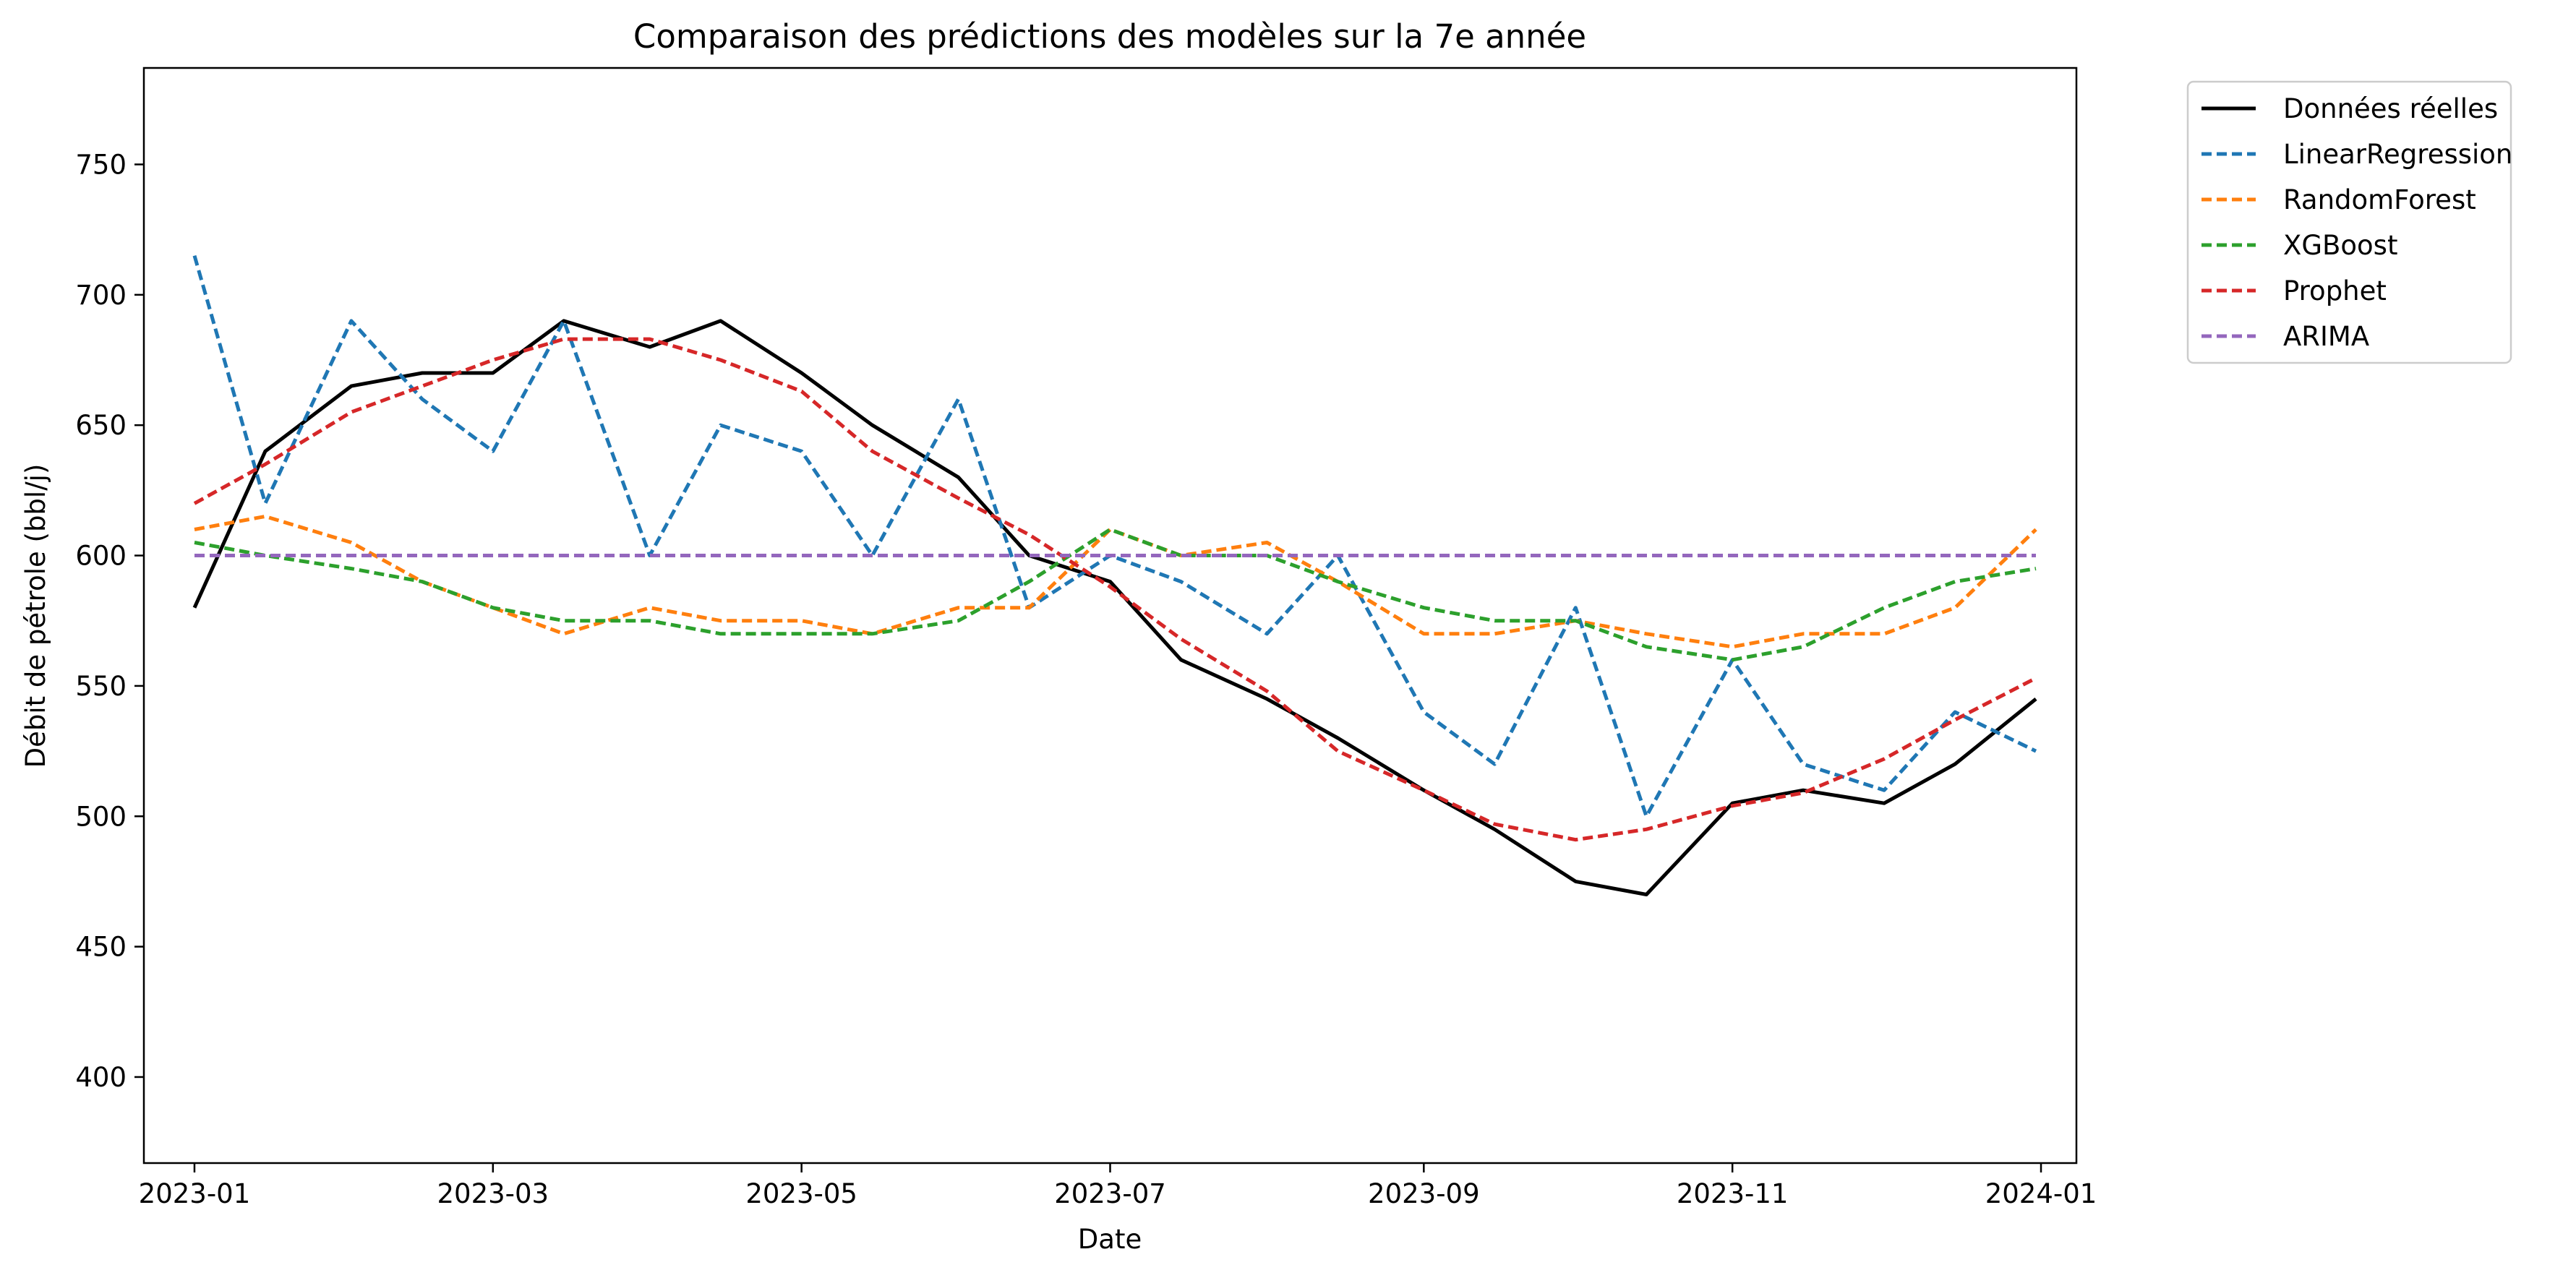 This screenshot has height=1278, width=2576. I want to click on legend-label-0: Données réelles, so click(2390, 108).